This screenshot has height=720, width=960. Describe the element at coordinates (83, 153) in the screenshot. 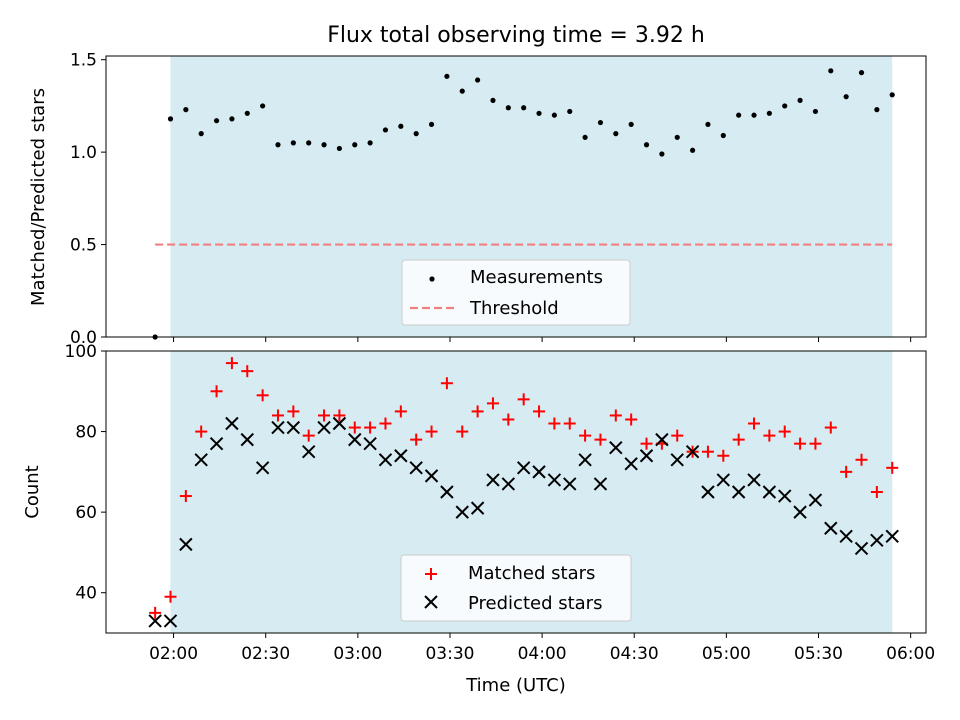

I see `top-y-tick-label: 1.0` at that location.